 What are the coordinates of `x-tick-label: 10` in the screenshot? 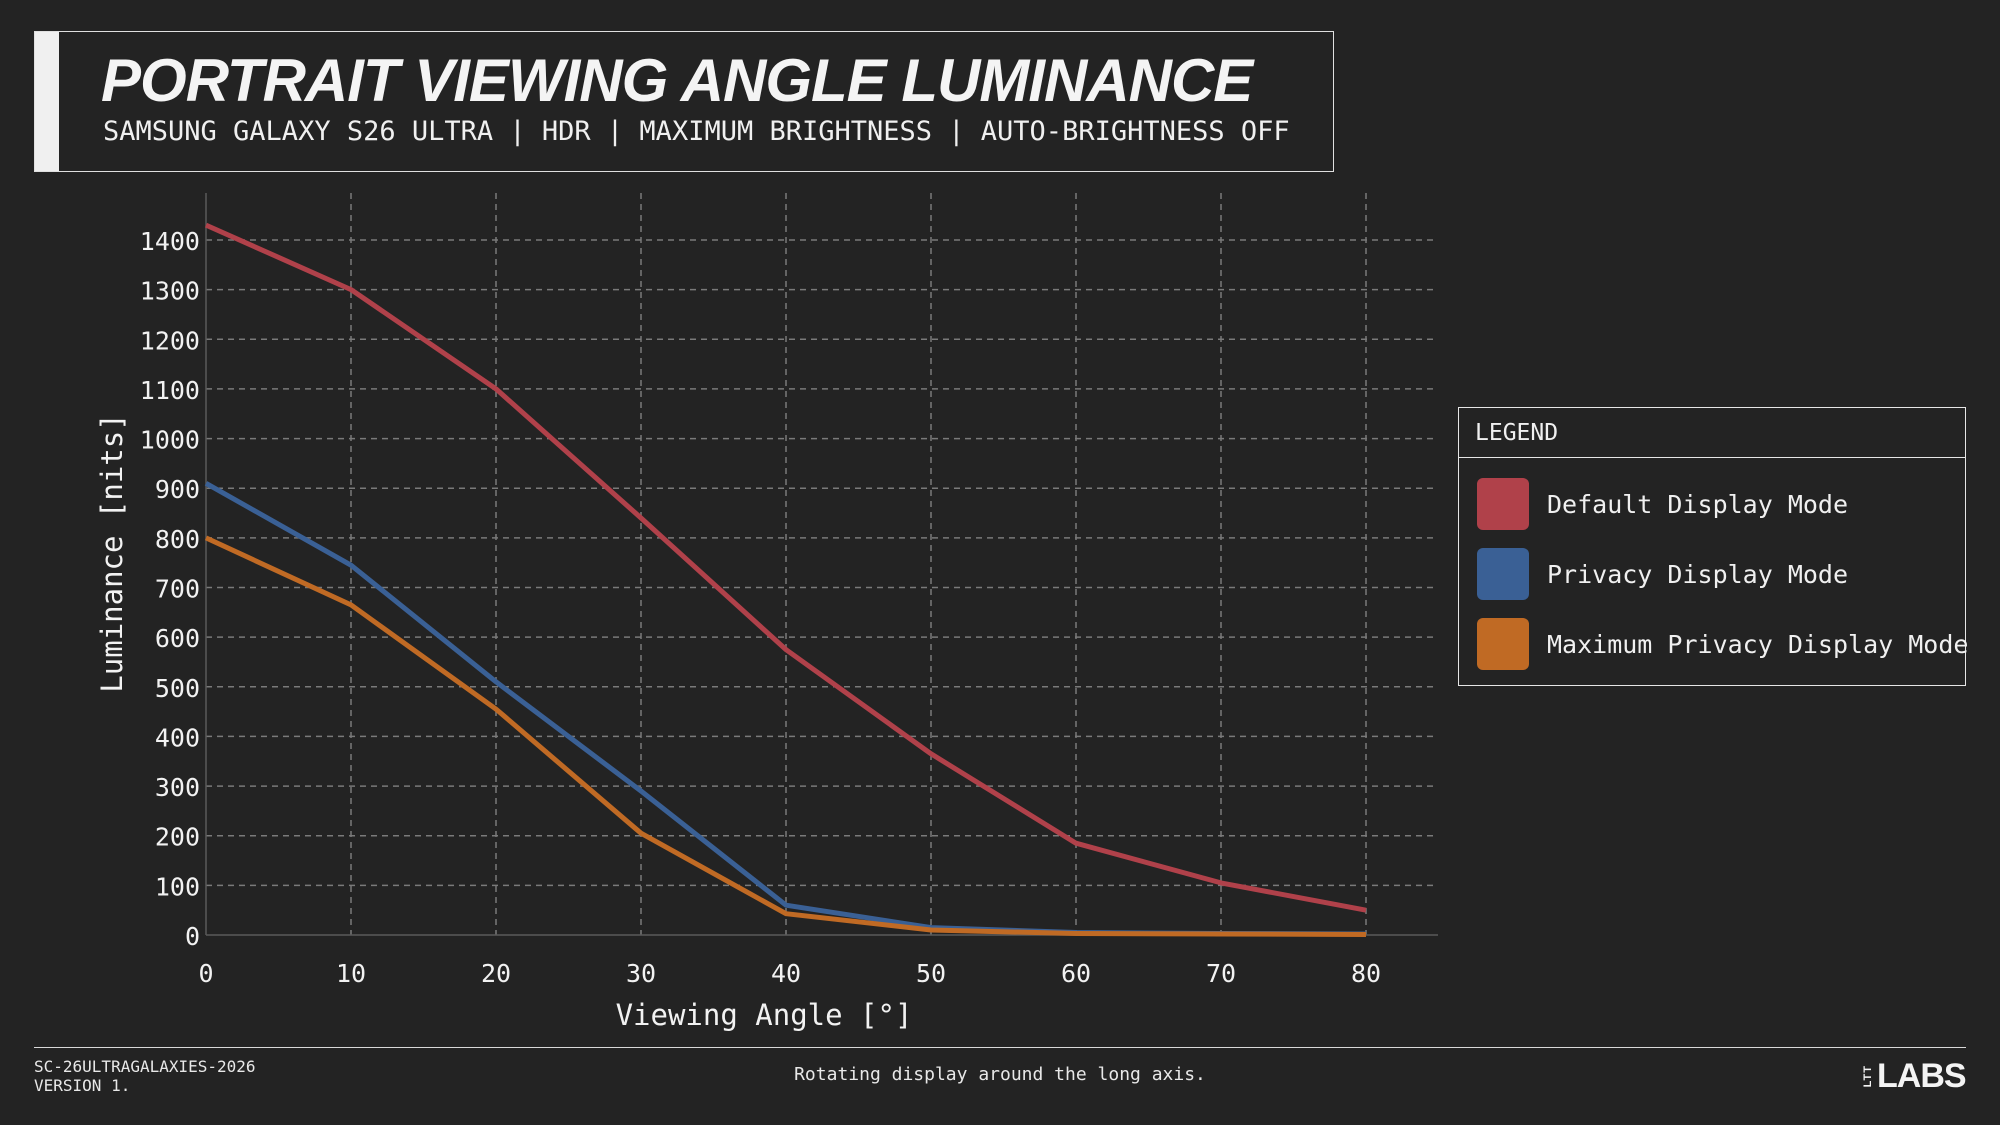 It's located at (351, 973).